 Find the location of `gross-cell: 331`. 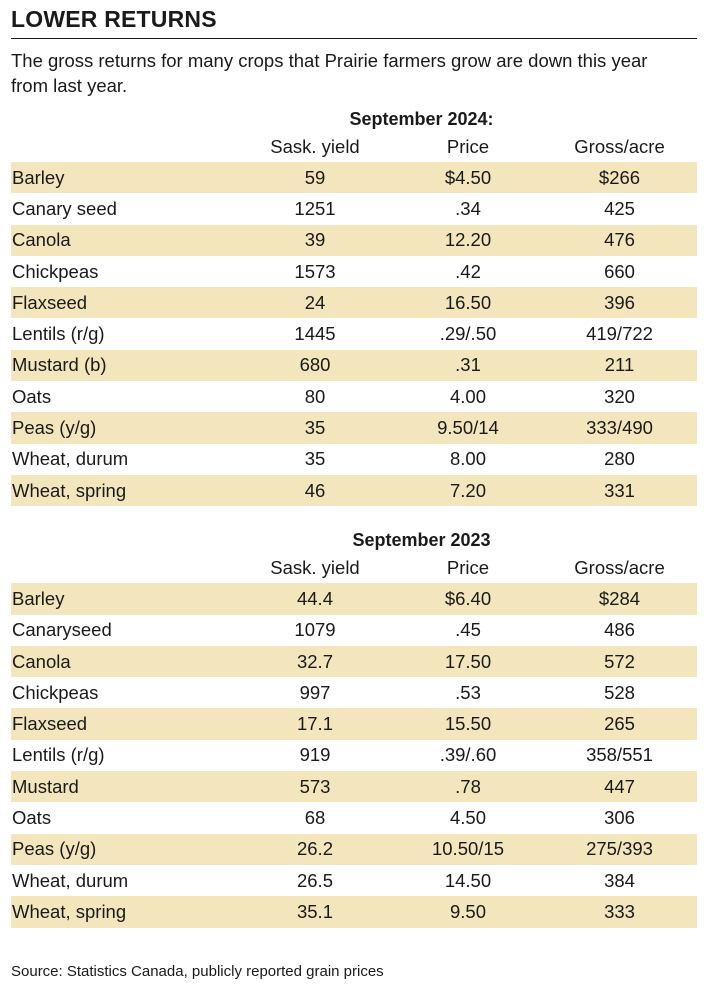

gross-cell: 331 is located at coordinates (619, 490).